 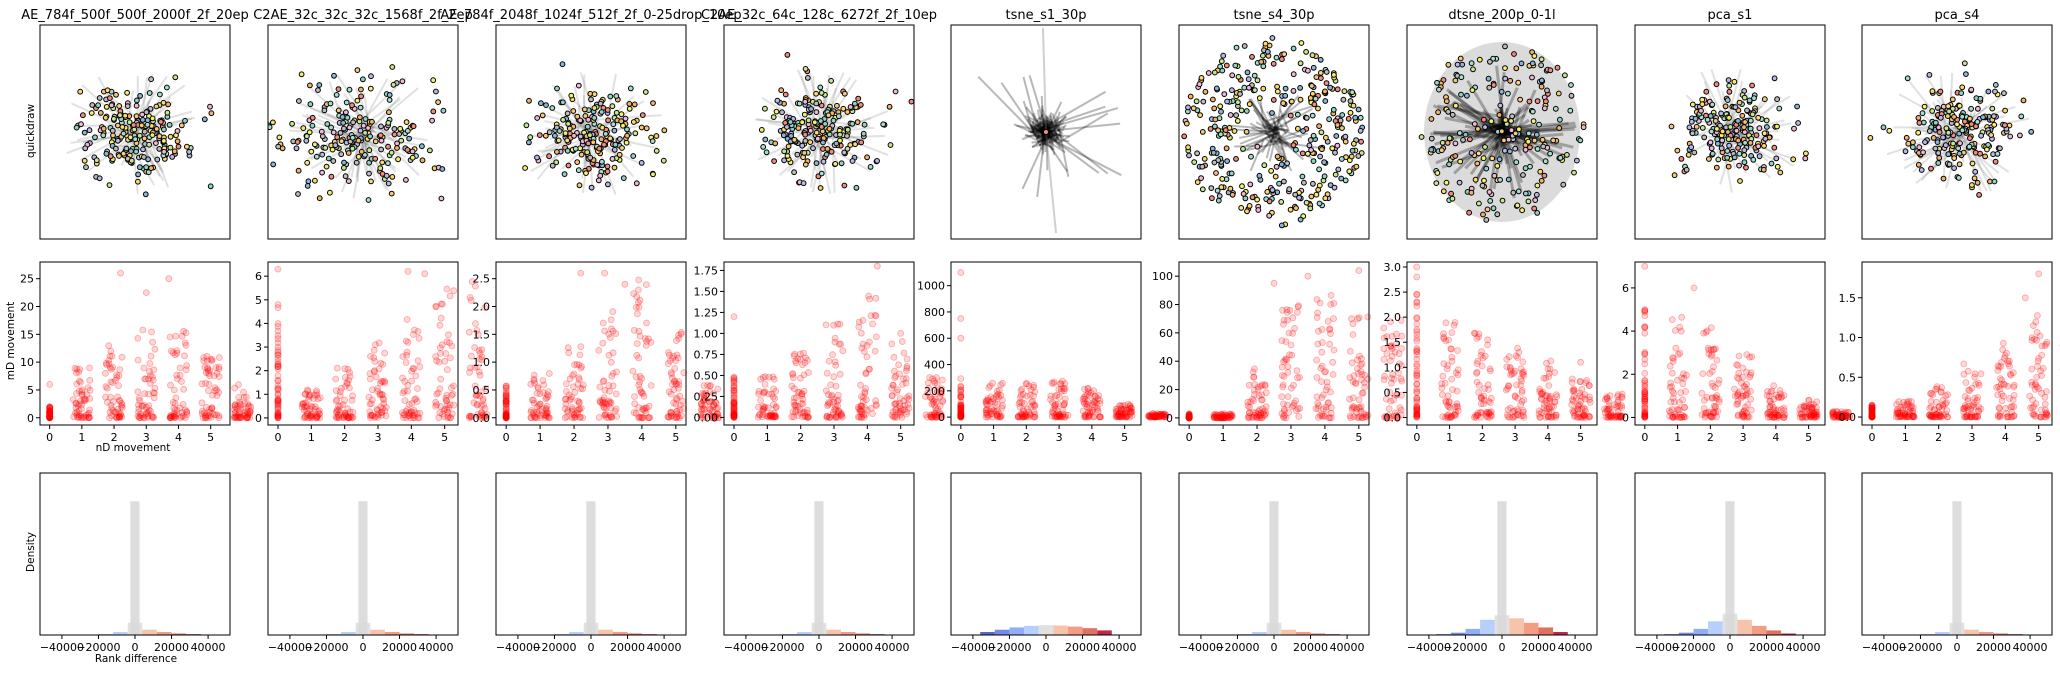 What do you see at coordinates (1502, 124) in the screenshot?
I see `embedding-6: dtsne_200p_0-1l` at bounding box center [1502, 124].